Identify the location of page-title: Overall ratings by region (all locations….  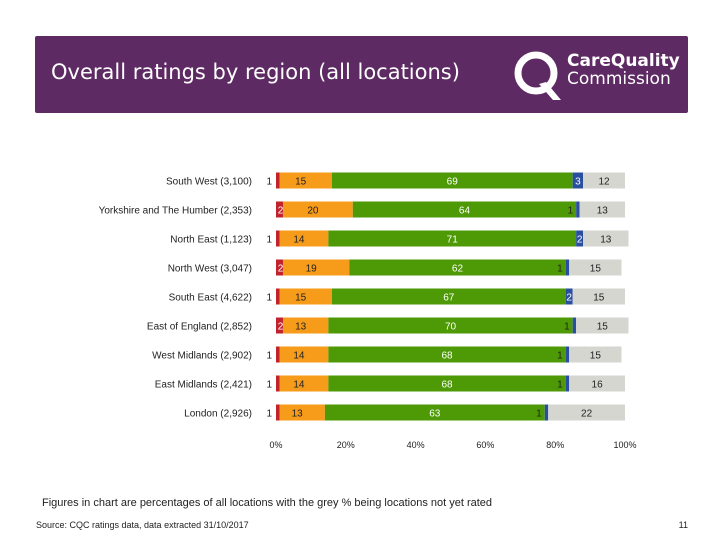
(255, 72).